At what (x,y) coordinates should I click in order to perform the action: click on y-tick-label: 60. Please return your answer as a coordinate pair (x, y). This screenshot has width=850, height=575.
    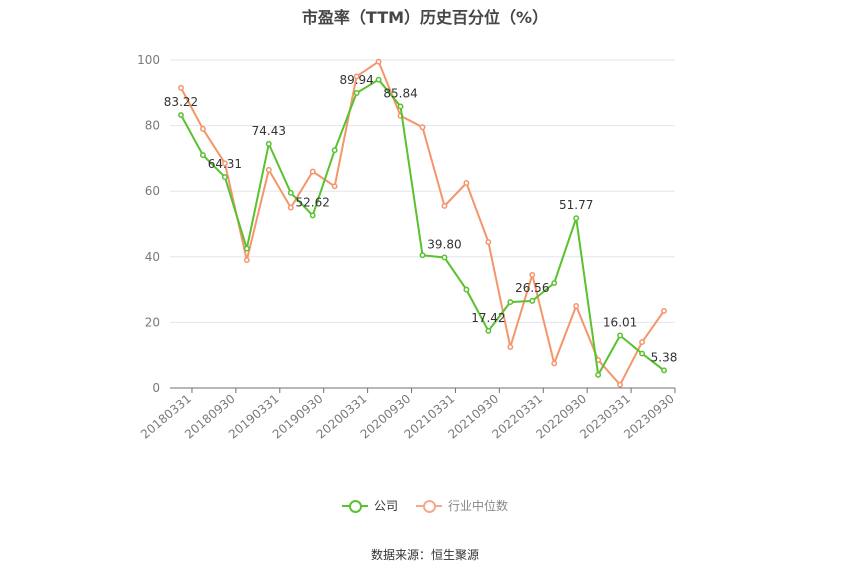
    Looking at the image, I should click on (152, 191).